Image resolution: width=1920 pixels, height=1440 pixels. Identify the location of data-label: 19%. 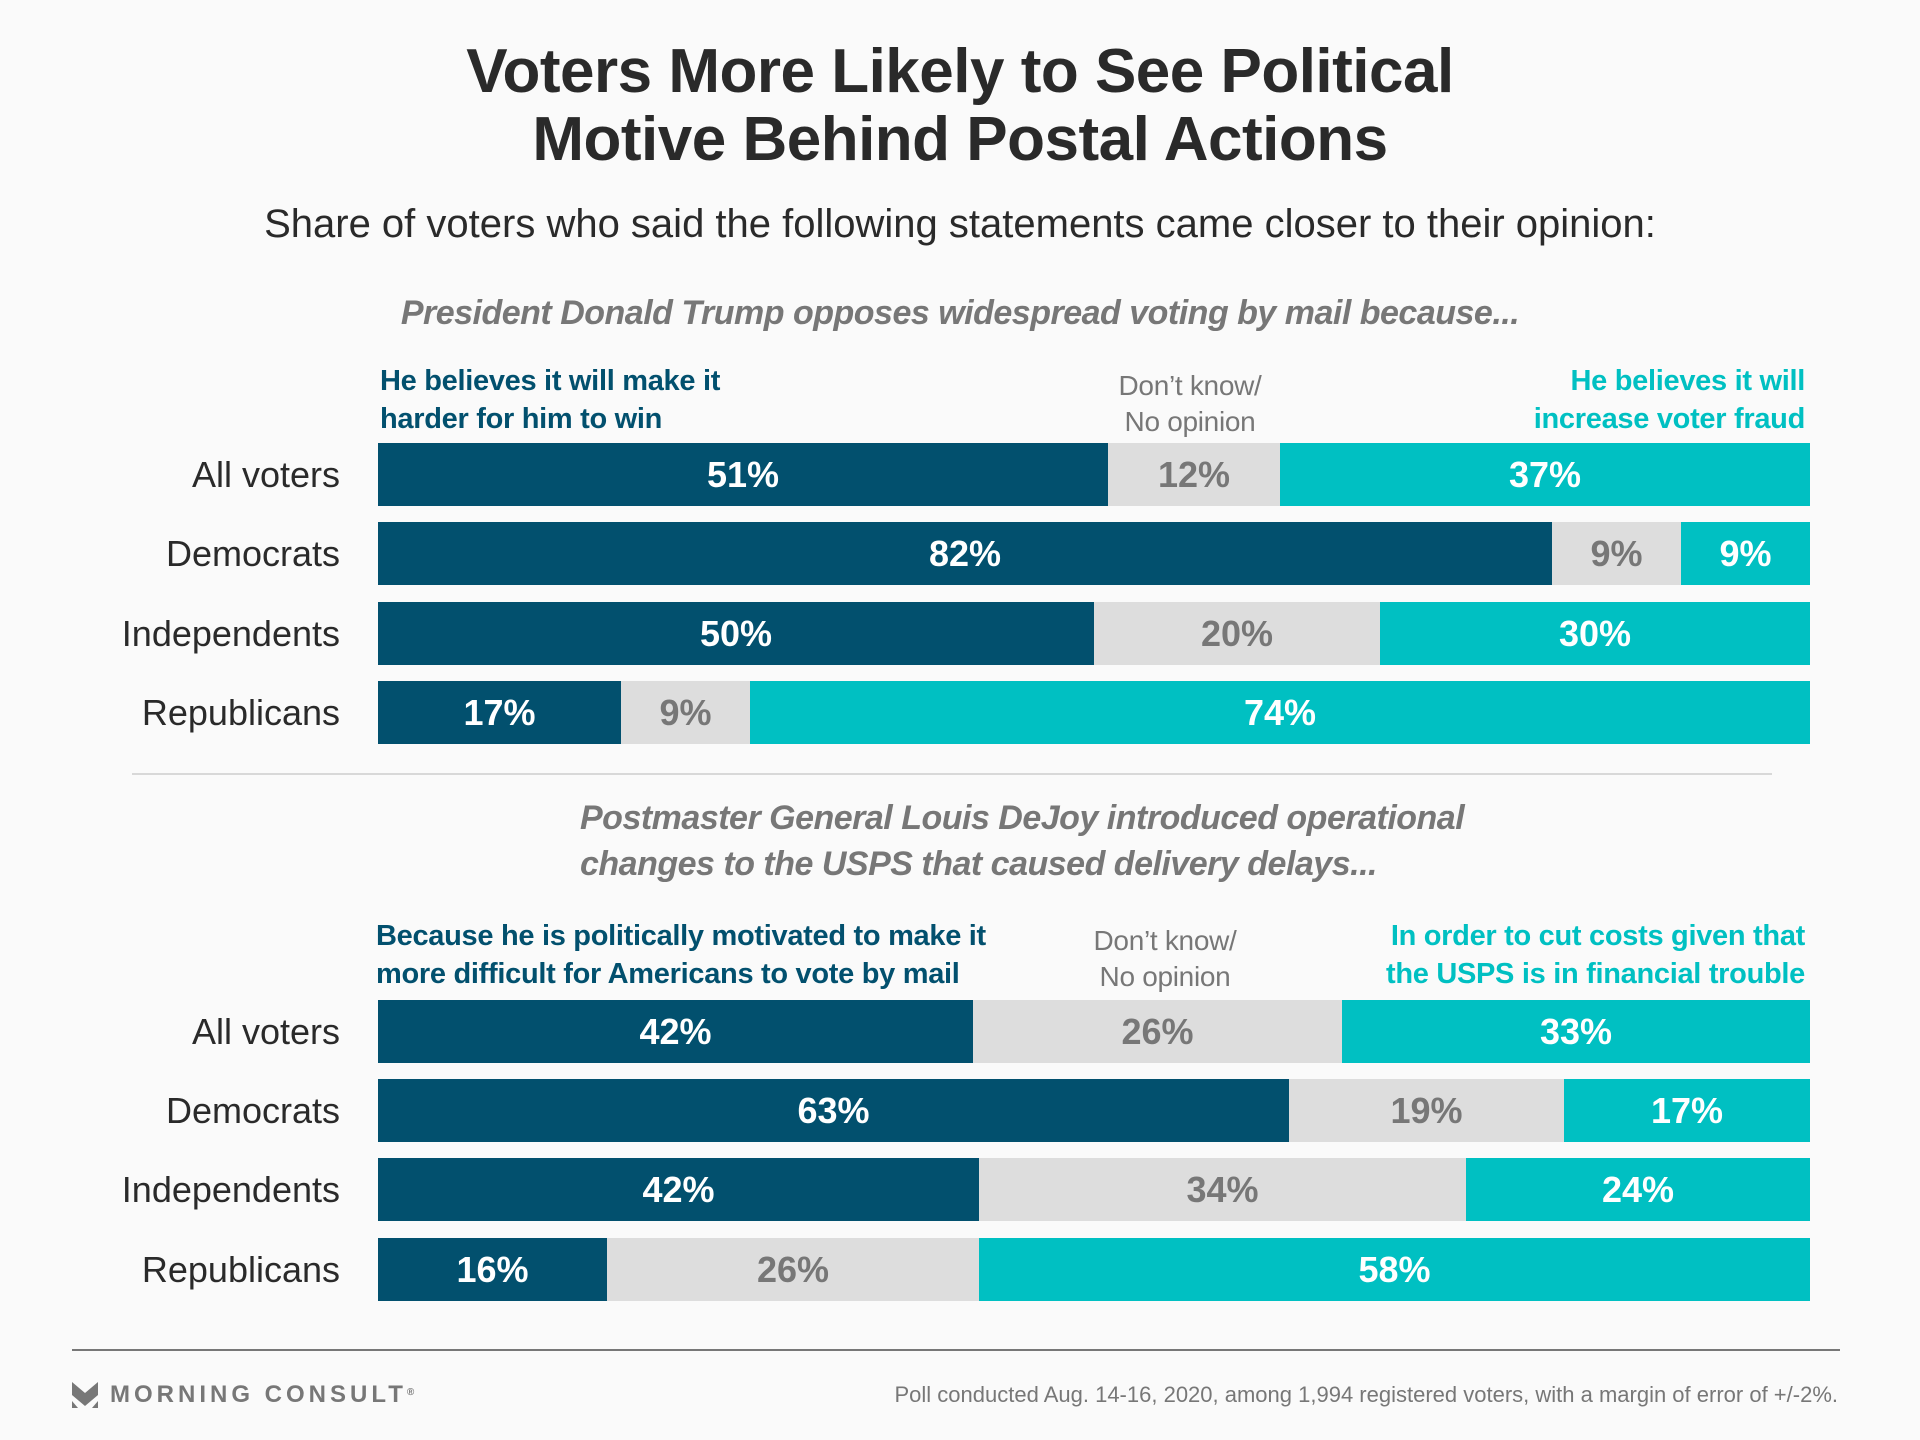
(1426, 1110).